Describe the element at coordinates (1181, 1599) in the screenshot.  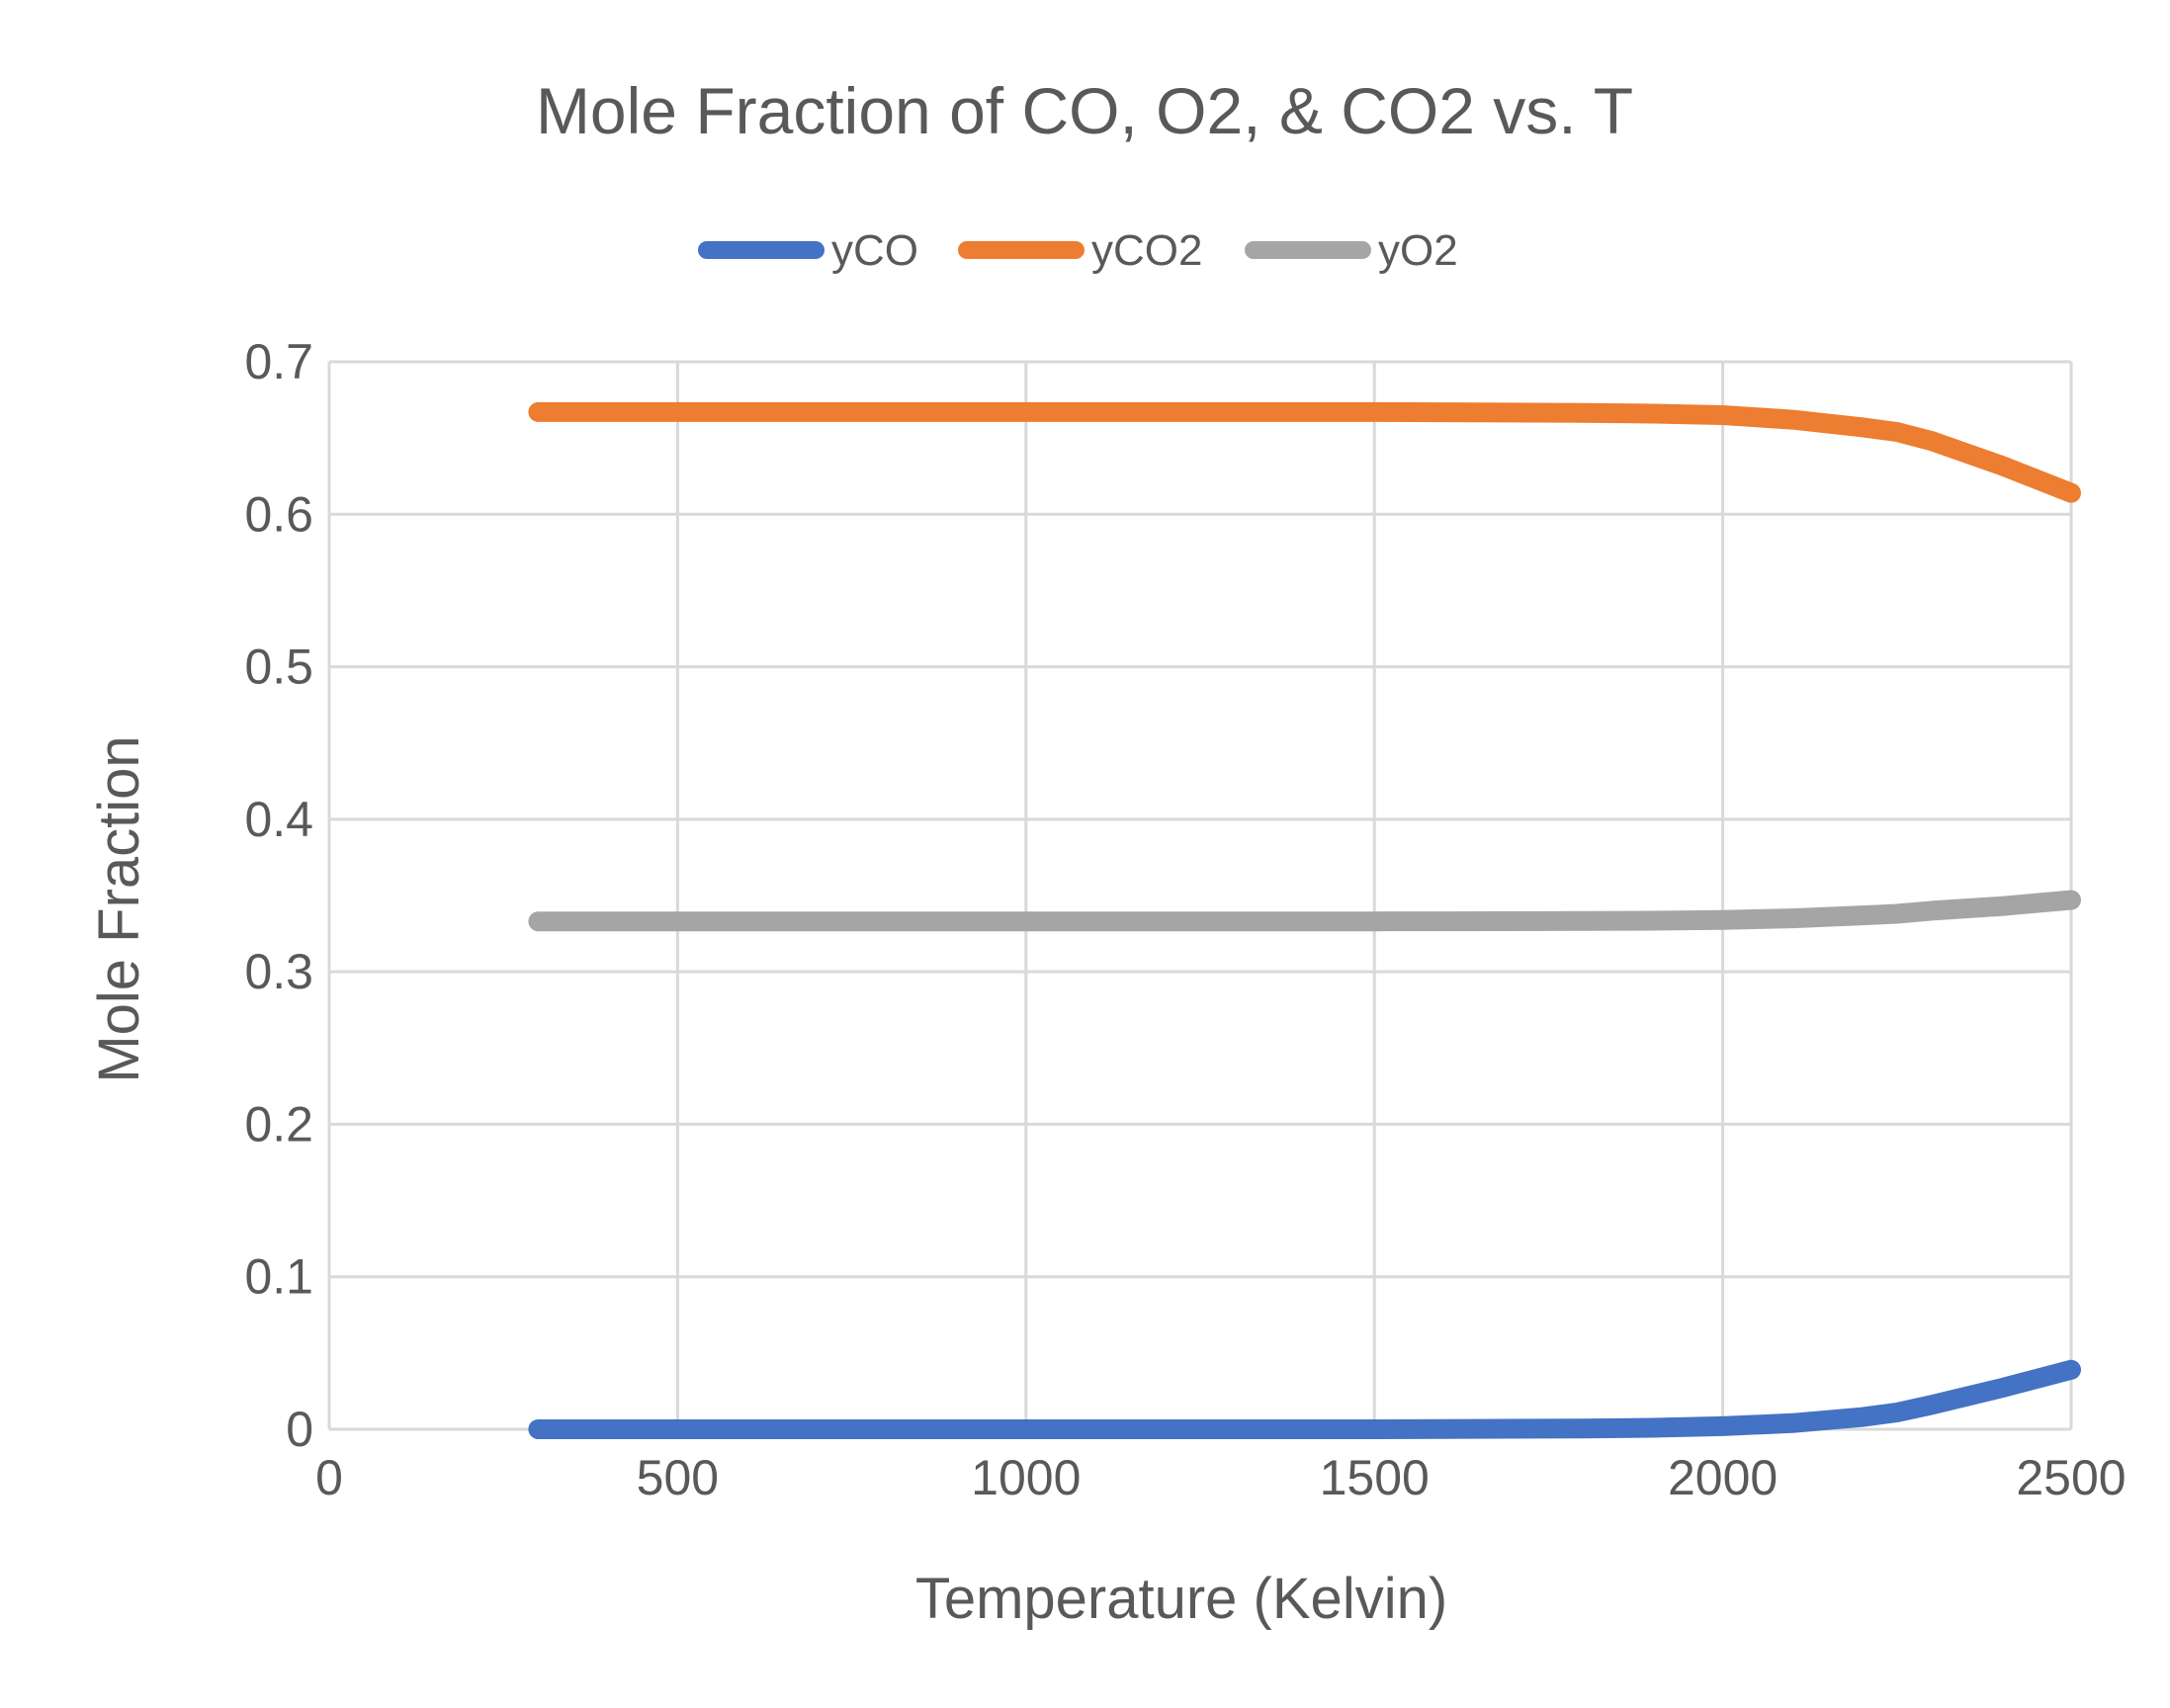
I see `x-axis-title: Temperature (Kelvin)` at that location.